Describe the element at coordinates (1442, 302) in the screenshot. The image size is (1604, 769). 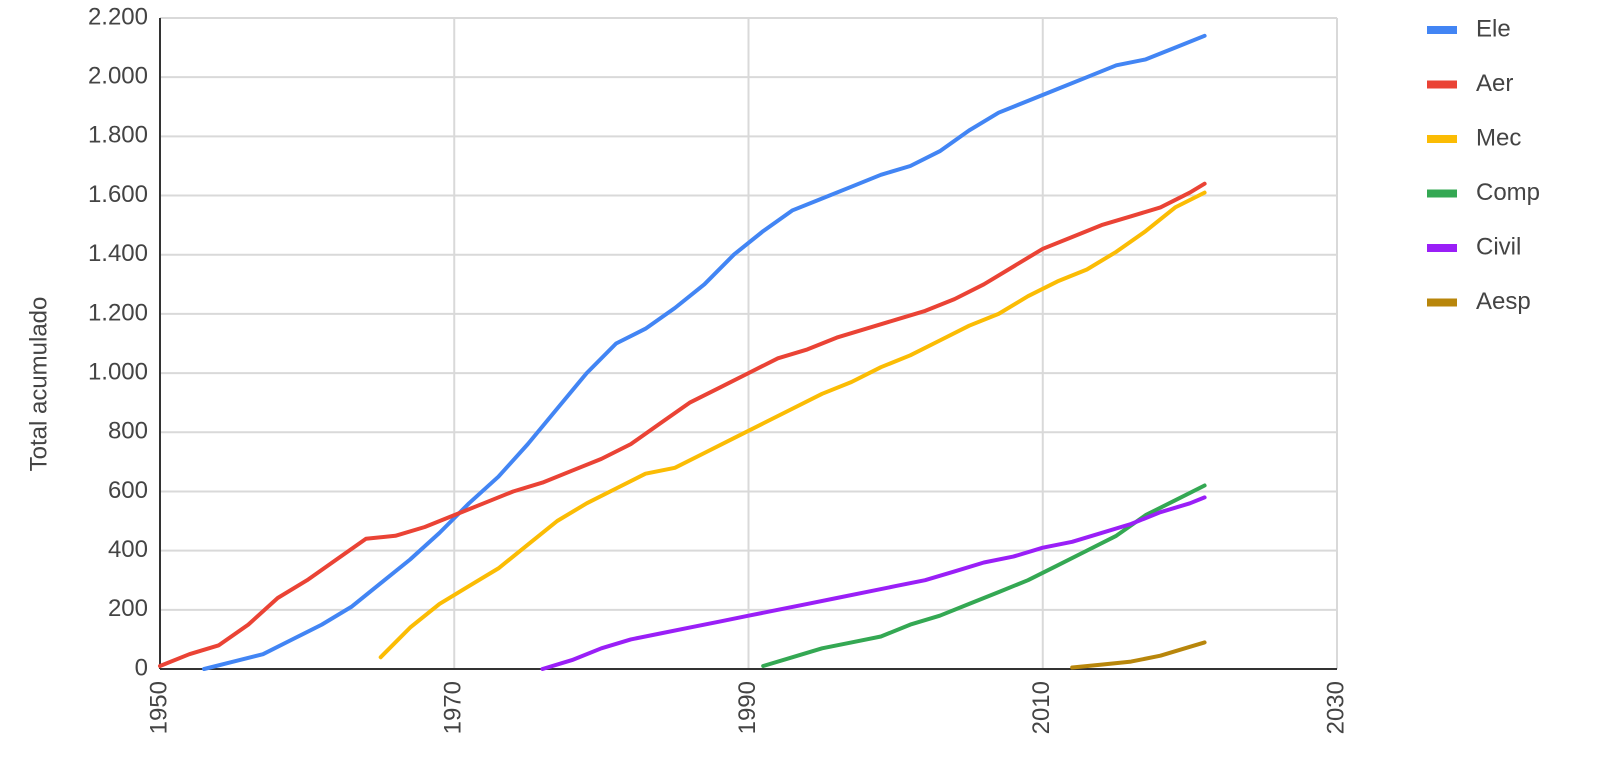
I see `legend-swatch-aesp` at that location.